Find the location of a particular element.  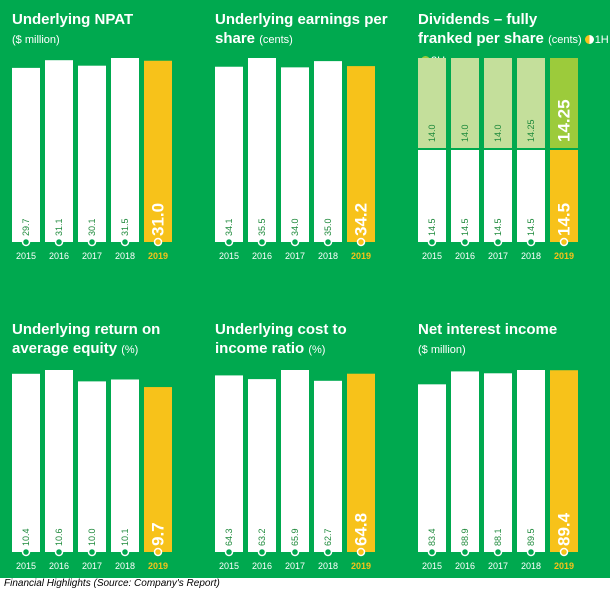

bar-value-label: 89.5 is located at coordinates (531, 537).